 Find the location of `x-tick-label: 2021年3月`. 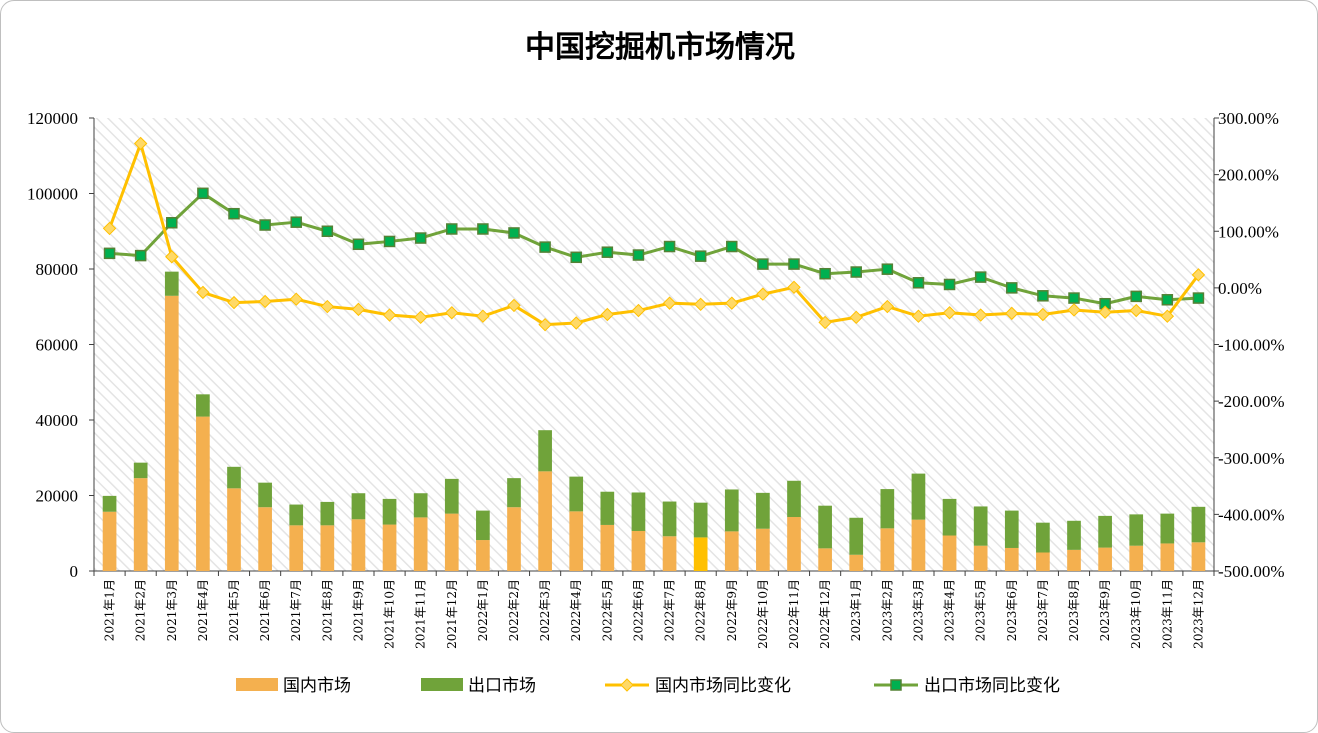

x-tick-label: 2021年3月 is located at coordinates (172, 610).